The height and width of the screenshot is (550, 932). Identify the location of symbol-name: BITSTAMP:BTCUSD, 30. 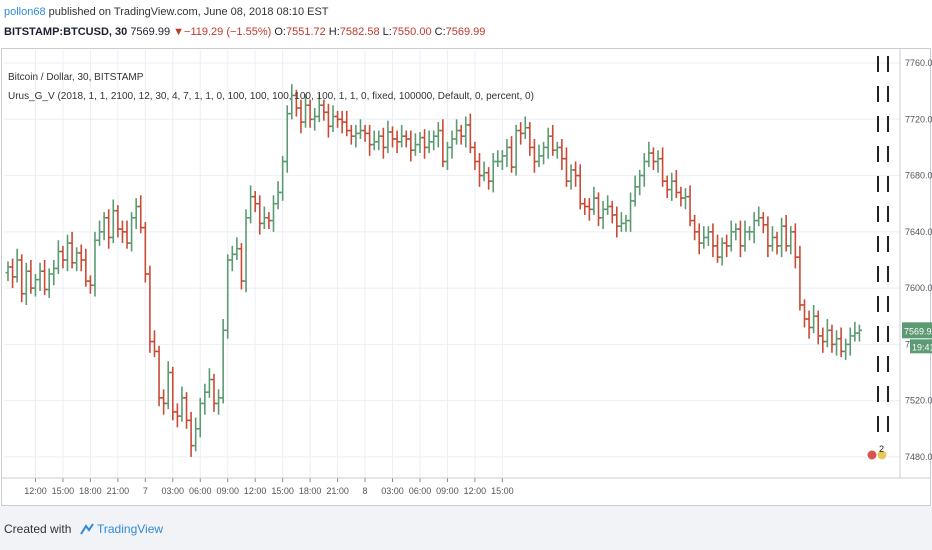
(66, 32).